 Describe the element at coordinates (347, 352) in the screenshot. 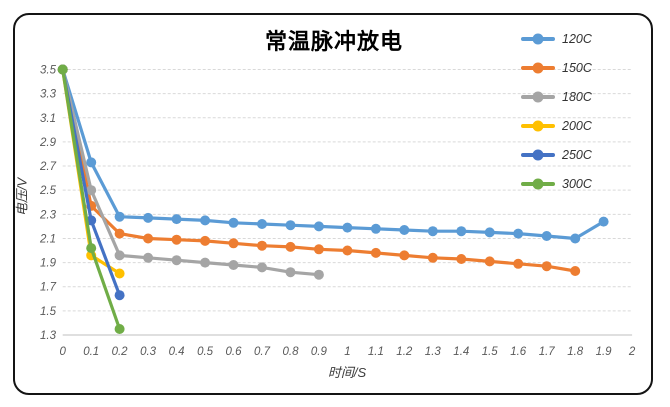

I see `x-tick-label: 1` at that location.